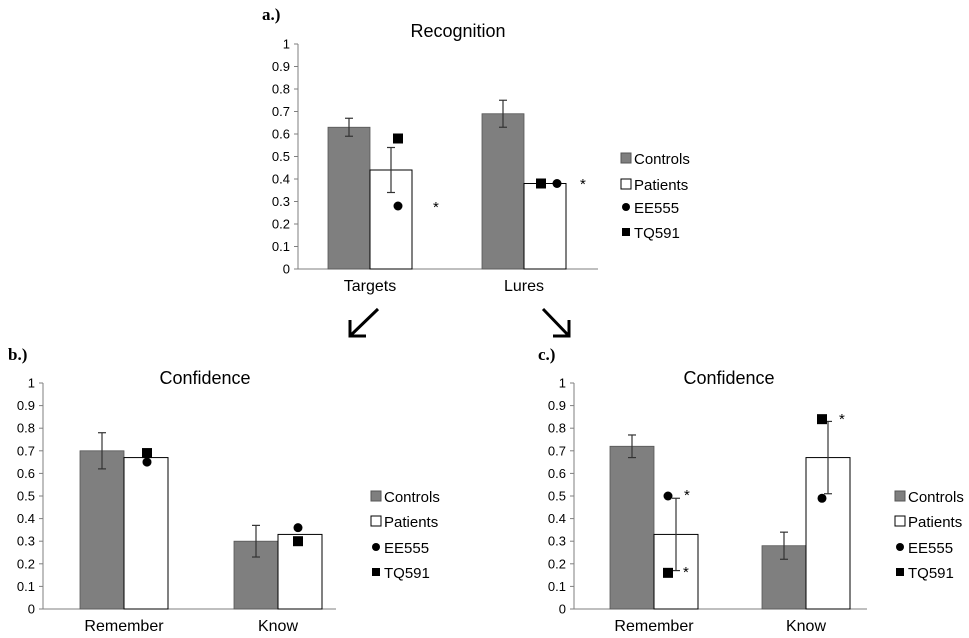 This screenshot has height=638, width=969. Describe the element at coordinates (545, 226) in the screenshot. I see `bar-patients-lures` at that location.